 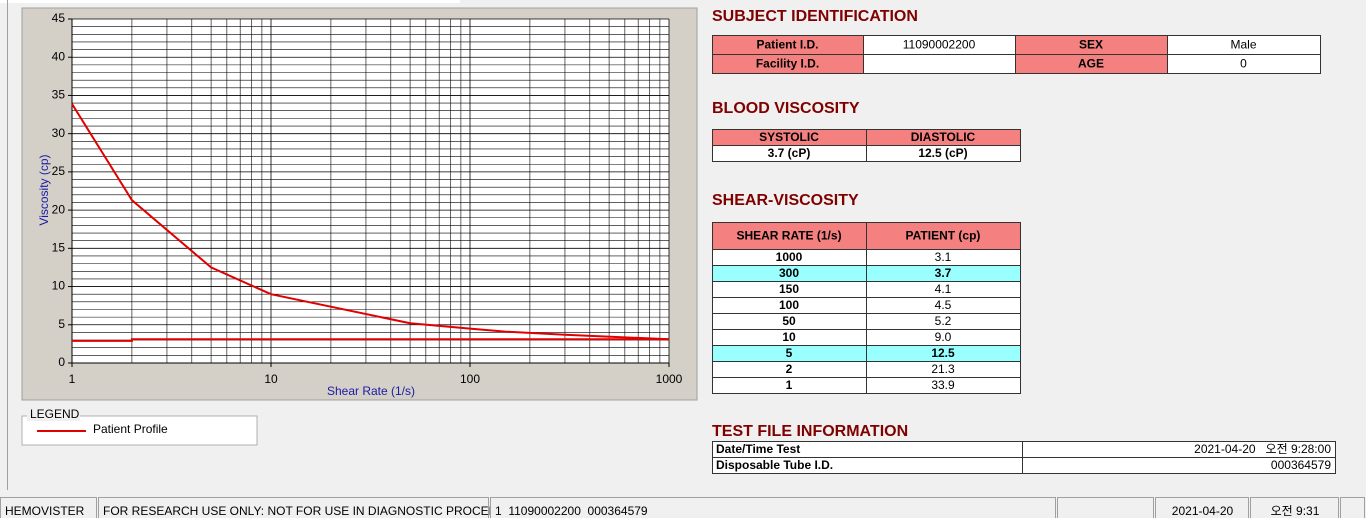 I want to click on section-title: SHEAR-VISCOSITY, so click(x=785, y=200).